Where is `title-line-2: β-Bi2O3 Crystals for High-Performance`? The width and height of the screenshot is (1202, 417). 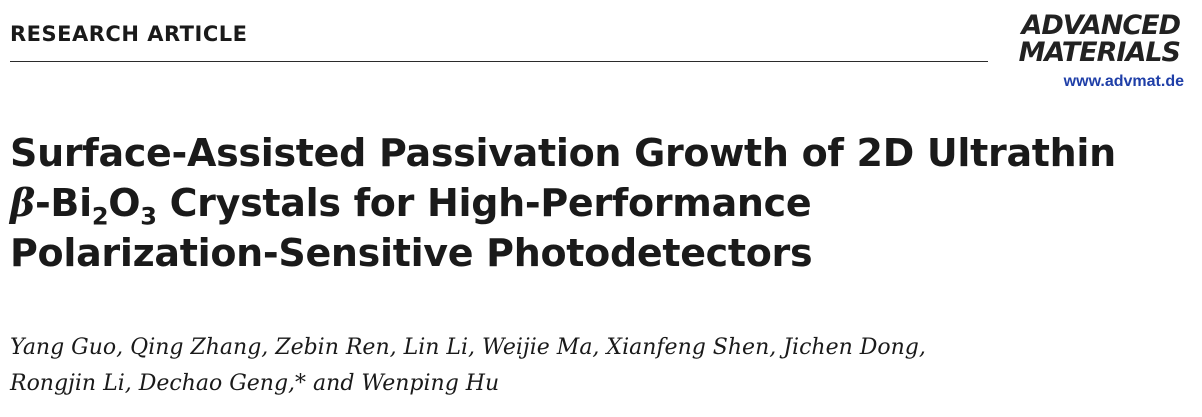 title-line-2: β-Bi2O3 Crystals for High-Performance is located at coordinates (585, 204).